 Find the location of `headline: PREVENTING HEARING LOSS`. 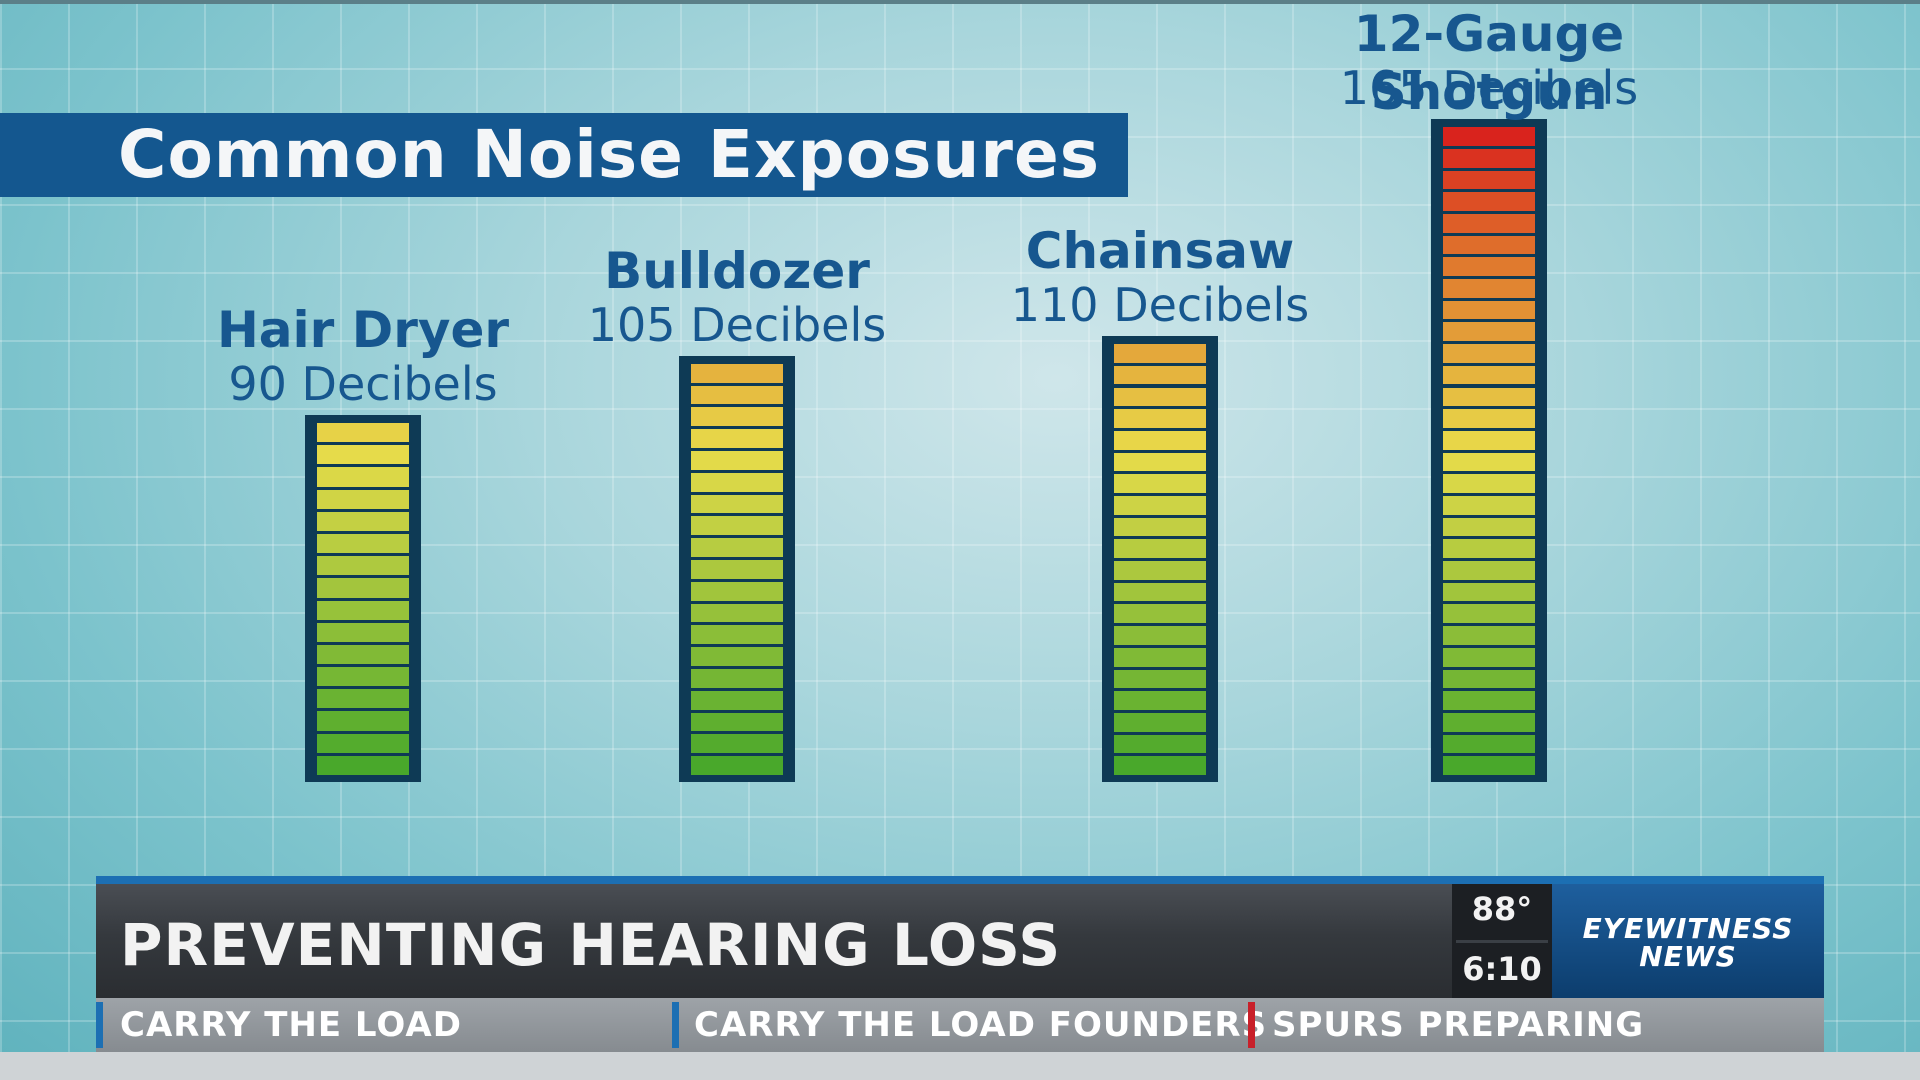

headline: PREVENTING HEARING LOSS is located at coordinates (591, 945).